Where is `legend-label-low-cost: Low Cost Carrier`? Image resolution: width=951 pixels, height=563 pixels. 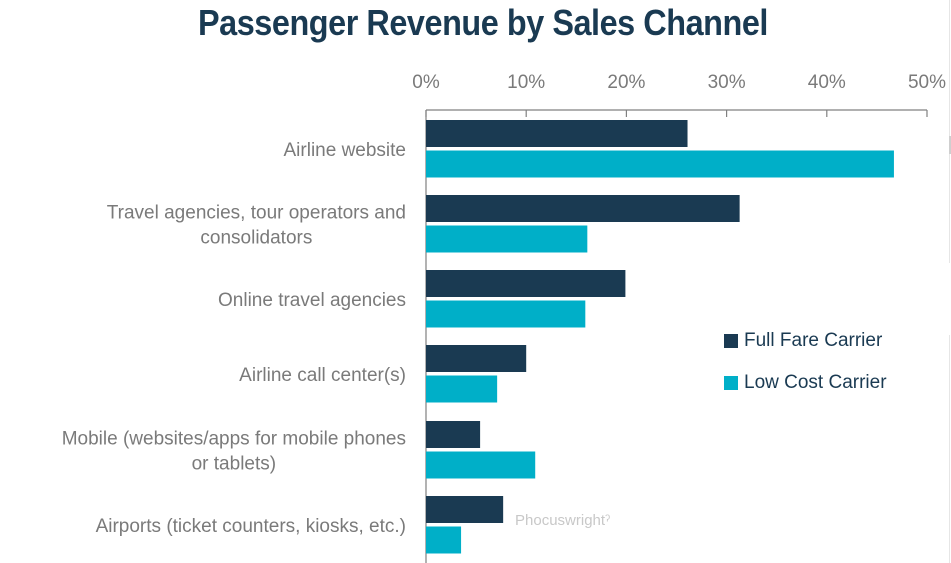
legend-label-low-cost: Low Cost Carrier is located at coordinates (815, 382).